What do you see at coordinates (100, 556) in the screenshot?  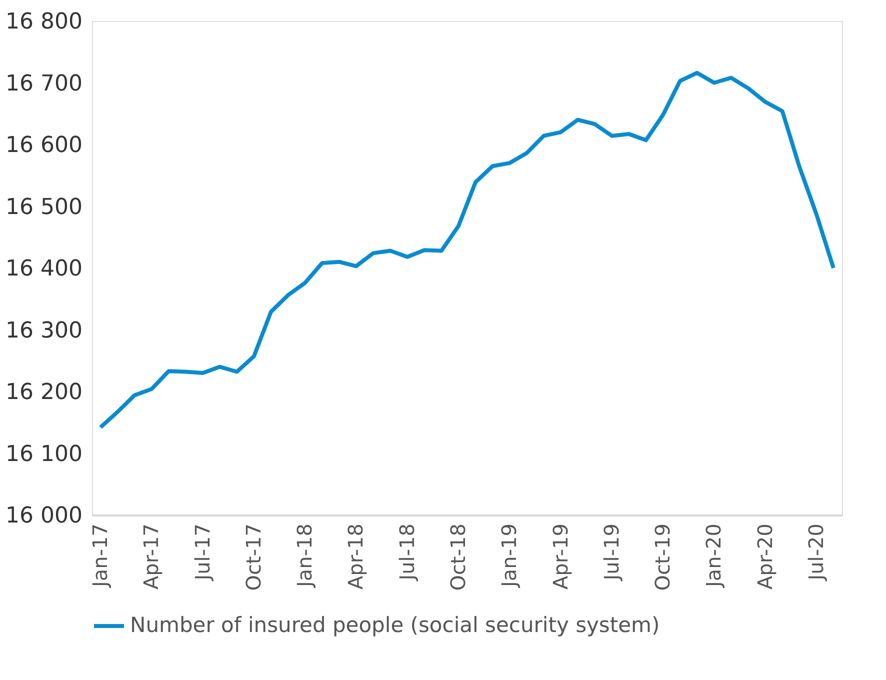 I see `x-tick-label: Jan-17` at bounding box center [100, 556].